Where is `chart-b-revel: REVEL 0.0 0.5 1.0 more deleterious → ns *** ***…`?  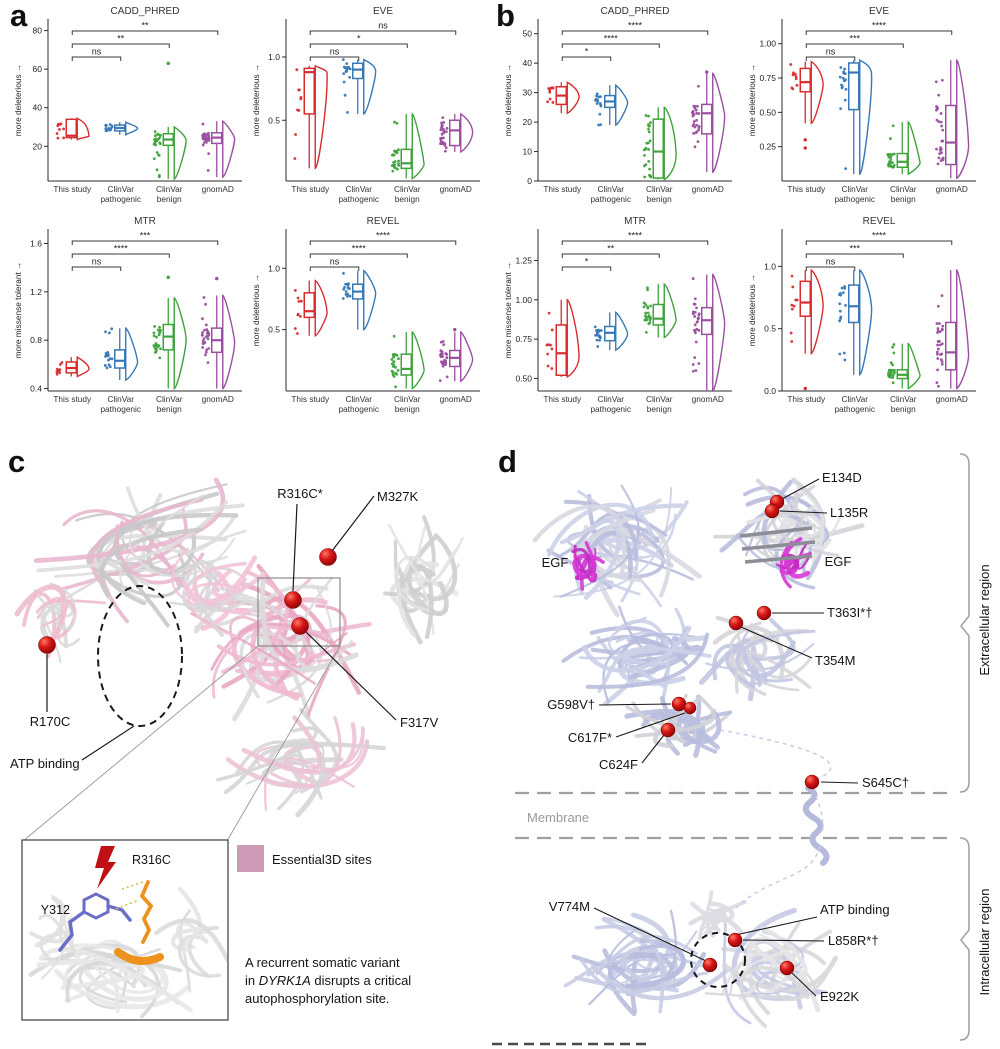
chart-b-revel: REVEL 0.0 0.5 1.0 more deleterious → ns *** ***… is located at coordinates (866, 319).